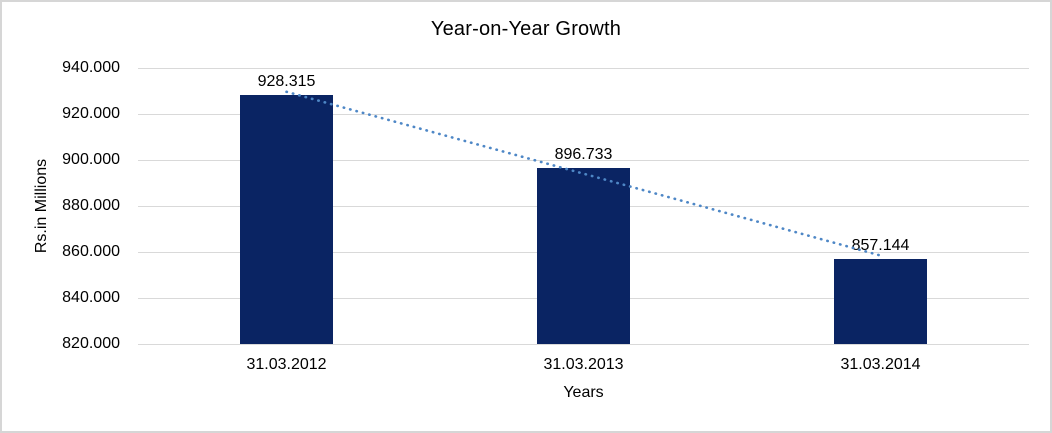 The height and width of the screenshot is (433, 1052). I want to click on bar-value-label: 928.315, so click(286, 81).